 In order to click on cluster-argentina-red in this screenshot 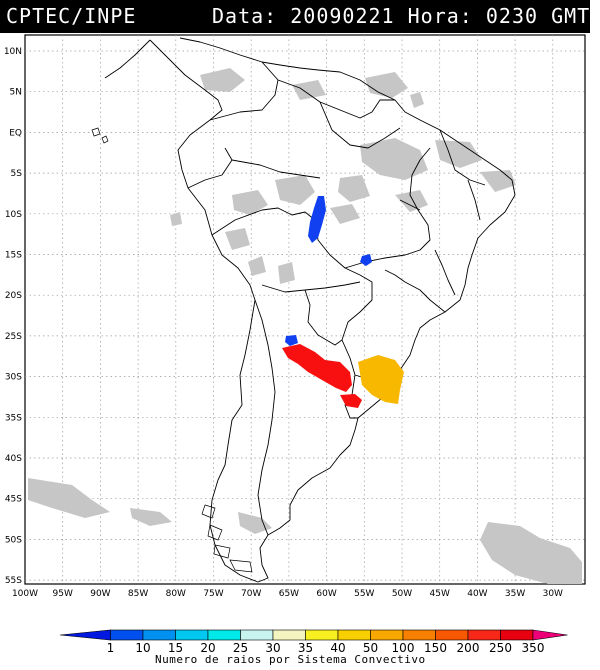, I will do `click(317, 368)`.